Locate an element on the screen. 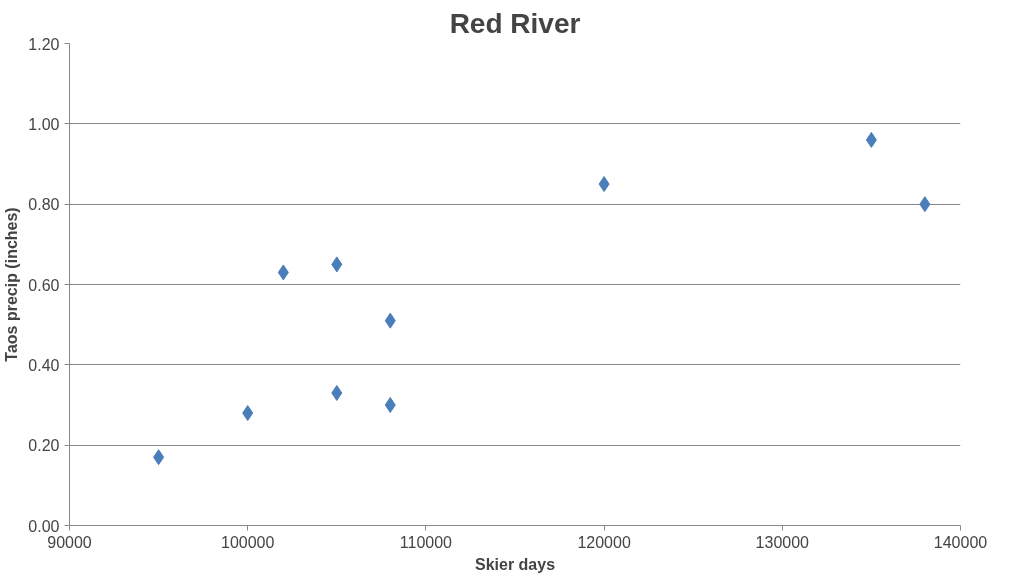 This screenshot has width=1027, height=580. y-tick-label: 0.60 is located at coordinates (44, 285).